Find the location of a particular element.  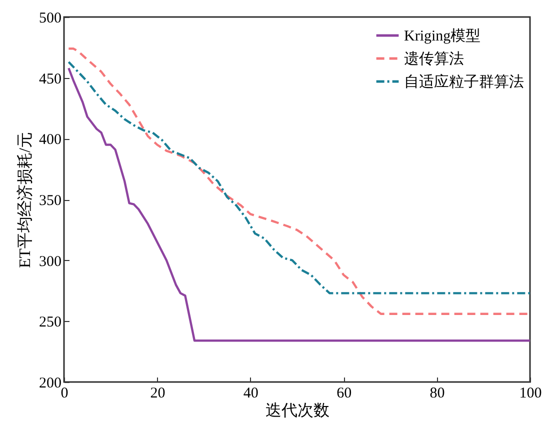

x-tick-label: 80 is located at coordinates (437, 394).